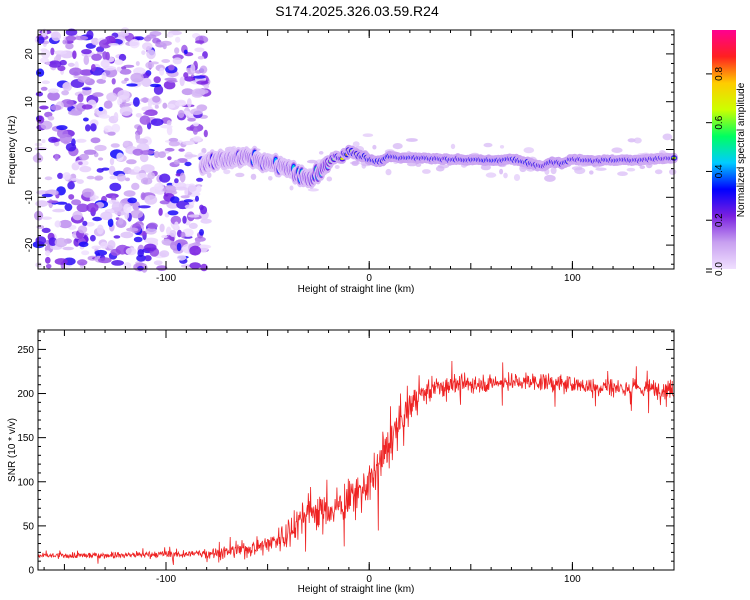 The height and width of the screenshot is (600, 750). What do you see at coordinates (31, 571) in the screenshot?
I see `snr-y-tick-label: 0` at bounding box center [31, 571].